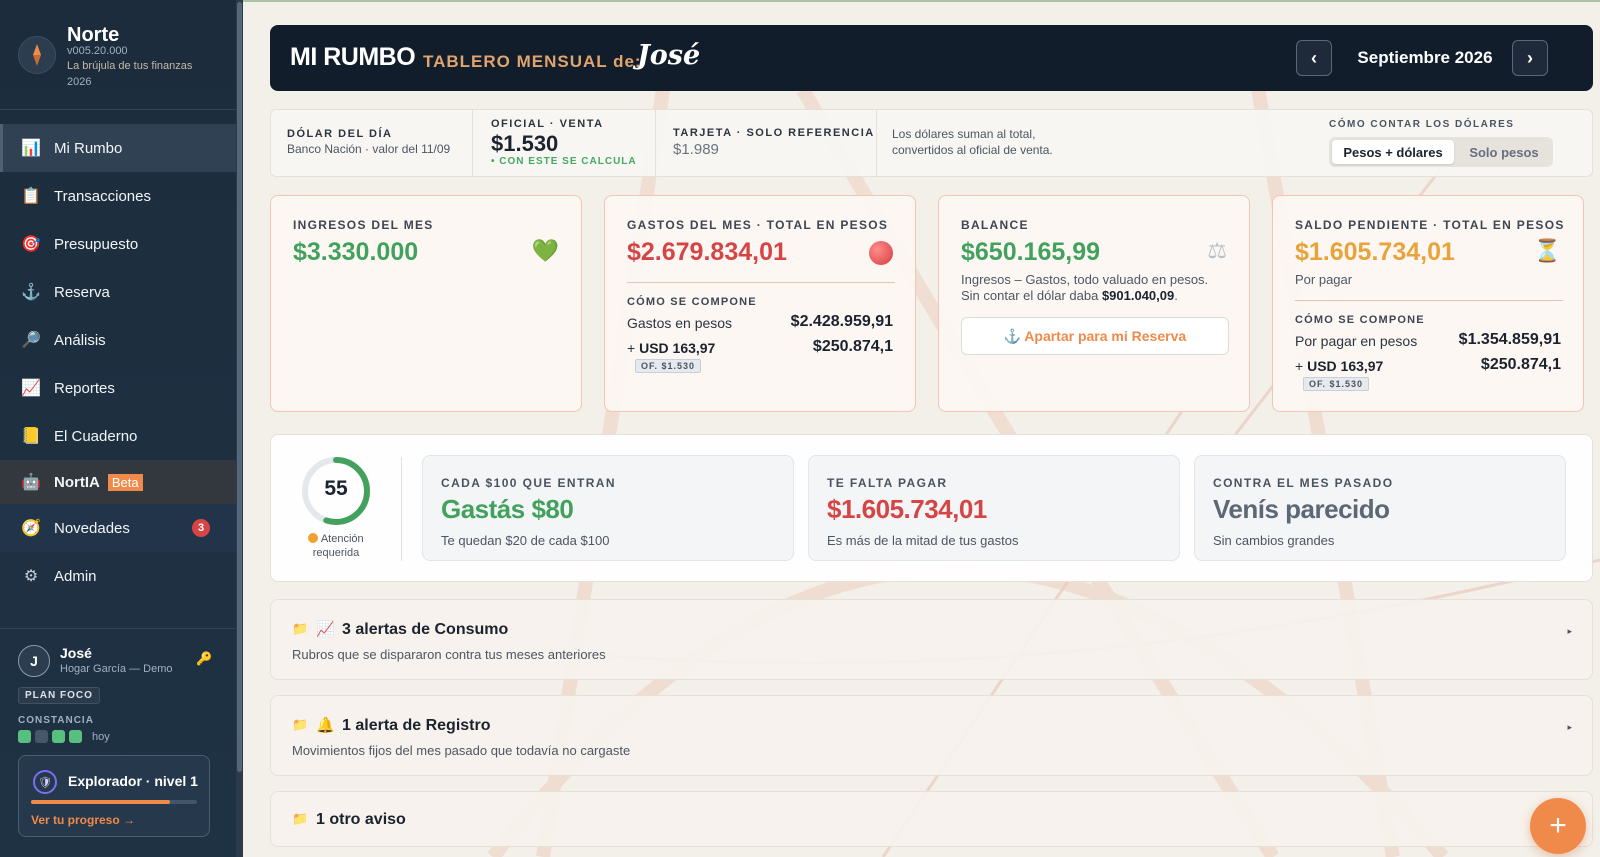 This screenshot has height=857, width=1600. I want to click on sidebar-item-transacciones: 📋 Transacciones, so click(118, 196).